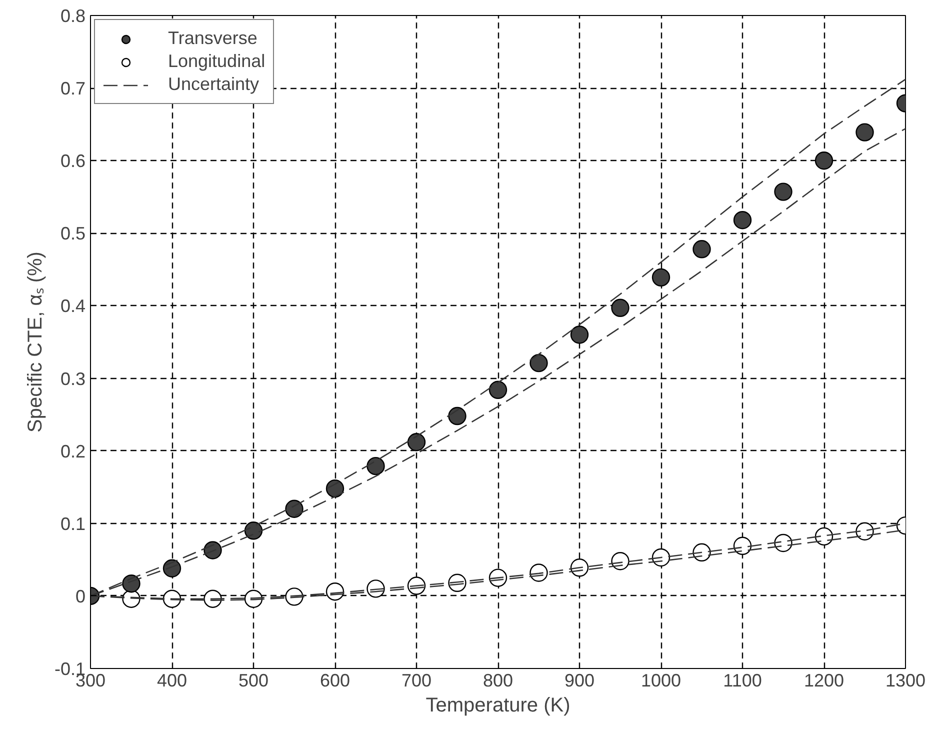 The image size is (941, 744). What do you see at coordinates (498, 680) in the screenshot?
I see `x-tick-label: 800` at bounding box center [498, 680].